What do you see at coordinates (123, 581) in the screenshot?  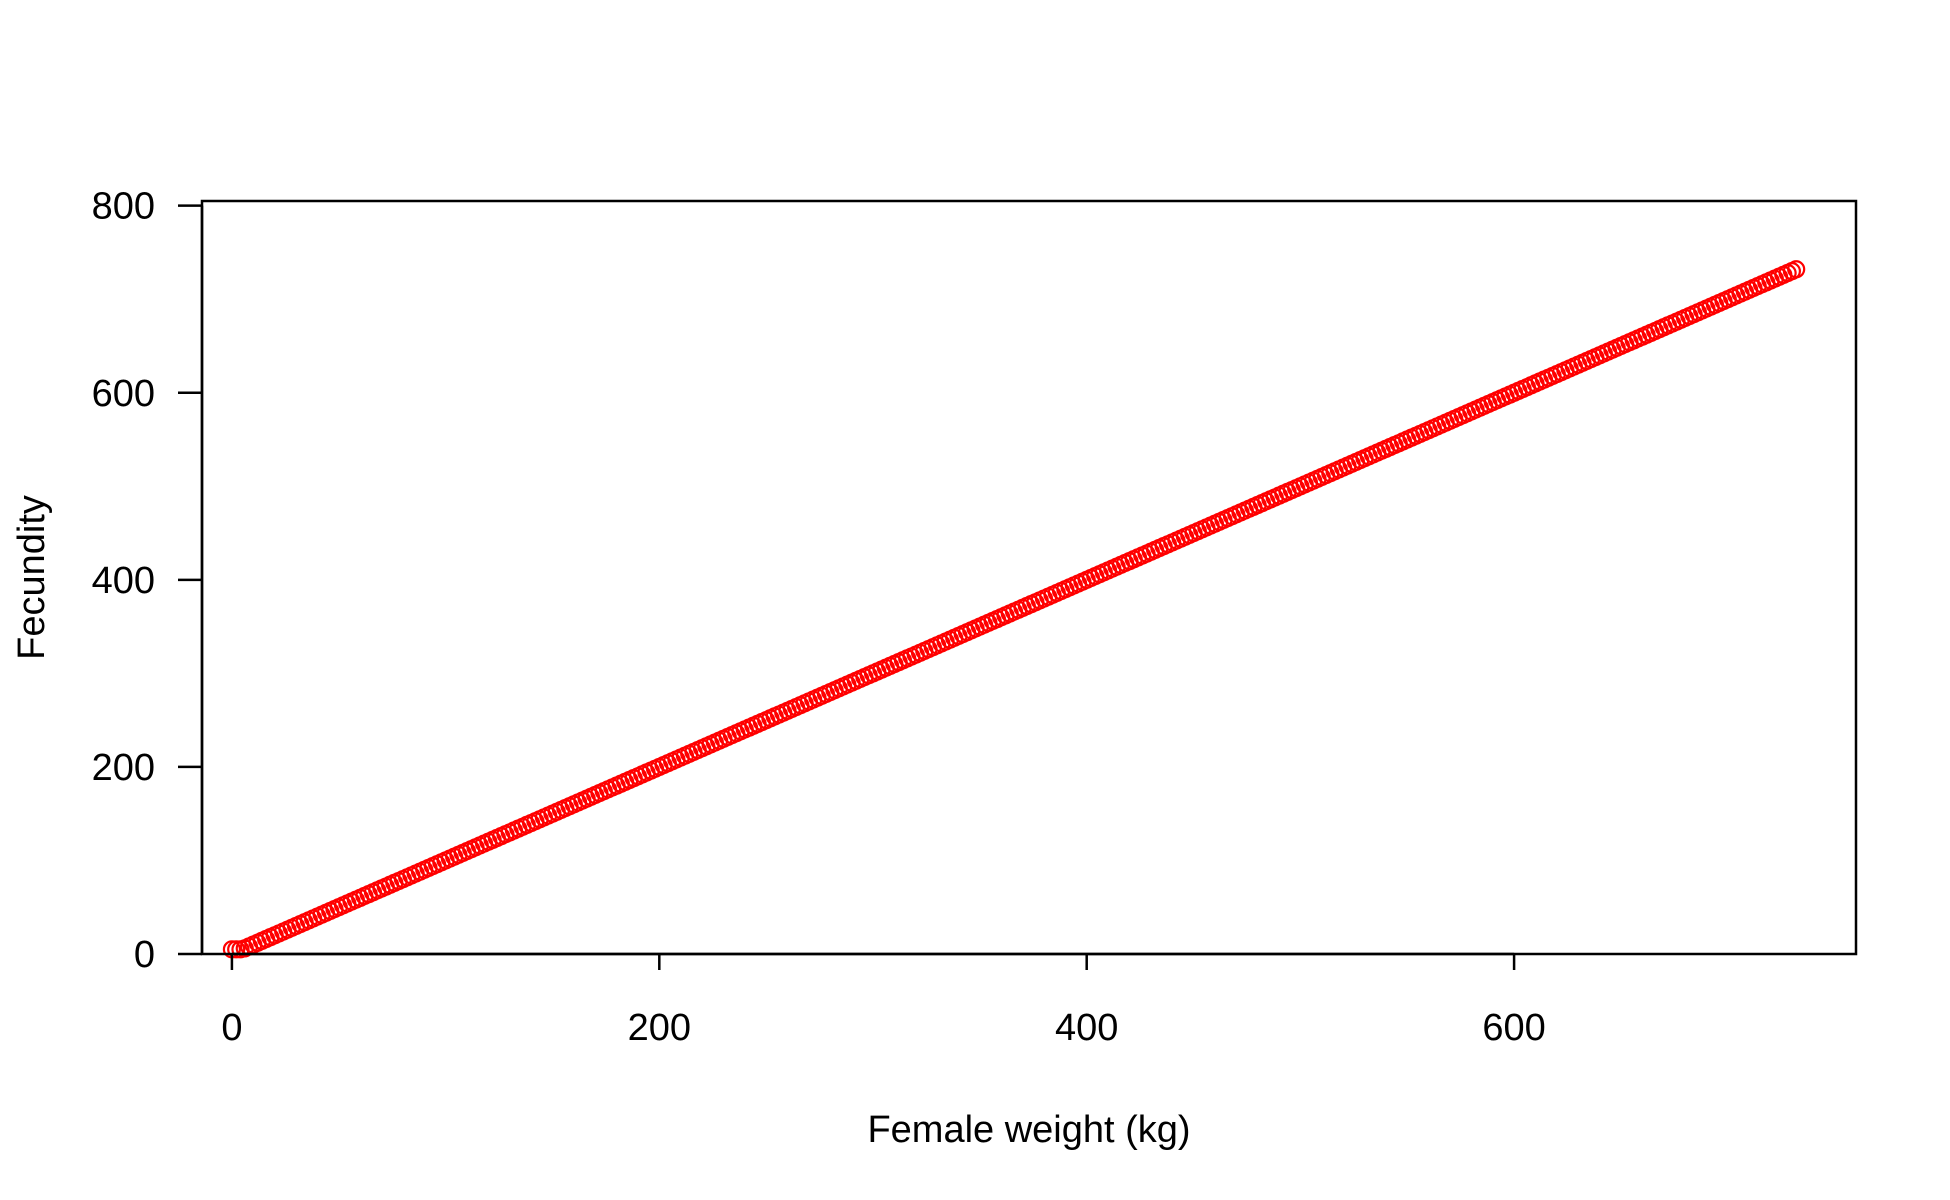 I see `y-tick-label: 400` at bounding box center [123, 581].